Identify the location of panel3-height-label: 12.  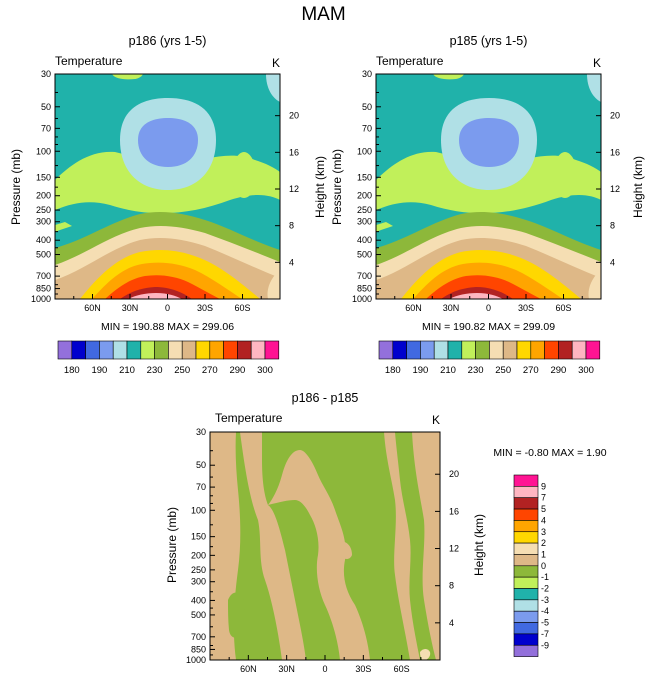
(454, 549).